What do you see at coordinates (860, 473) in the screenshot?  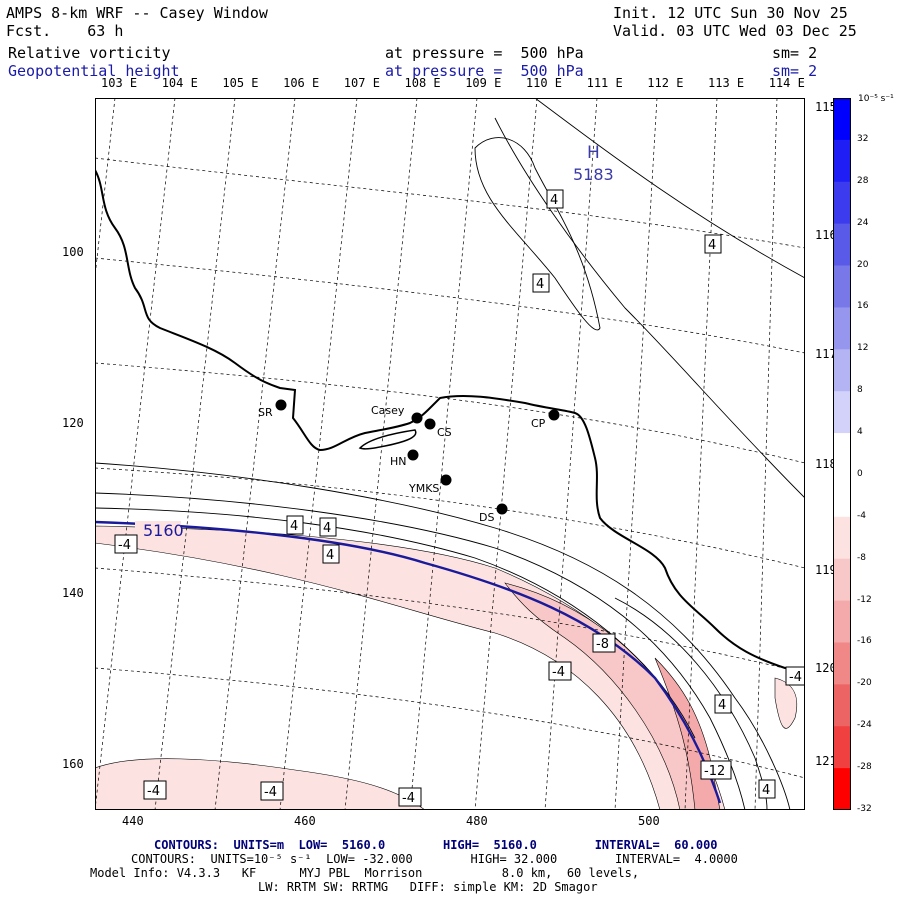 I see `colorbar-label: 0` at bounding box center [860, 473].